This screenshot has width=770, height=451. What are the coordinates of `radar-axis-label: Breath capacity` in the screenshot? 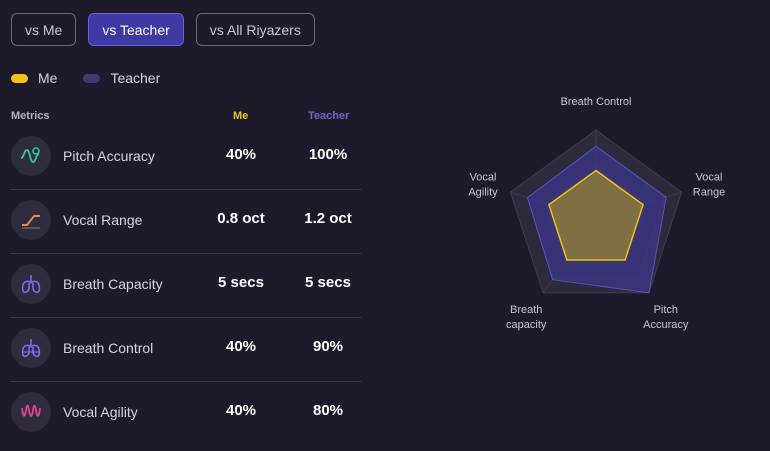 It's located at (526, 317).